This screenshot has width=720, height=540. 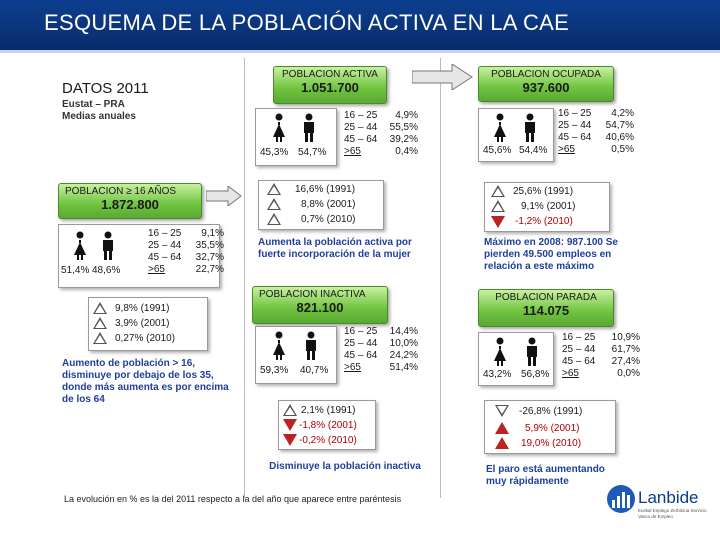 I want to click on ocupada-male-pct: 54,4%, so click(x=533, y=150).